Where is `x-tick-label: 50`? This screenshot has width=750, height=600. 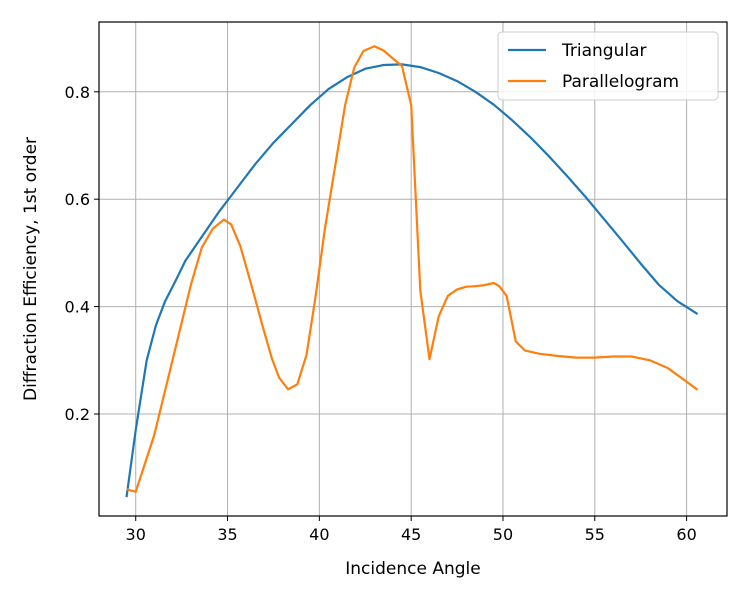
x-tick-label: 50 is located at coordinates (503, 534).